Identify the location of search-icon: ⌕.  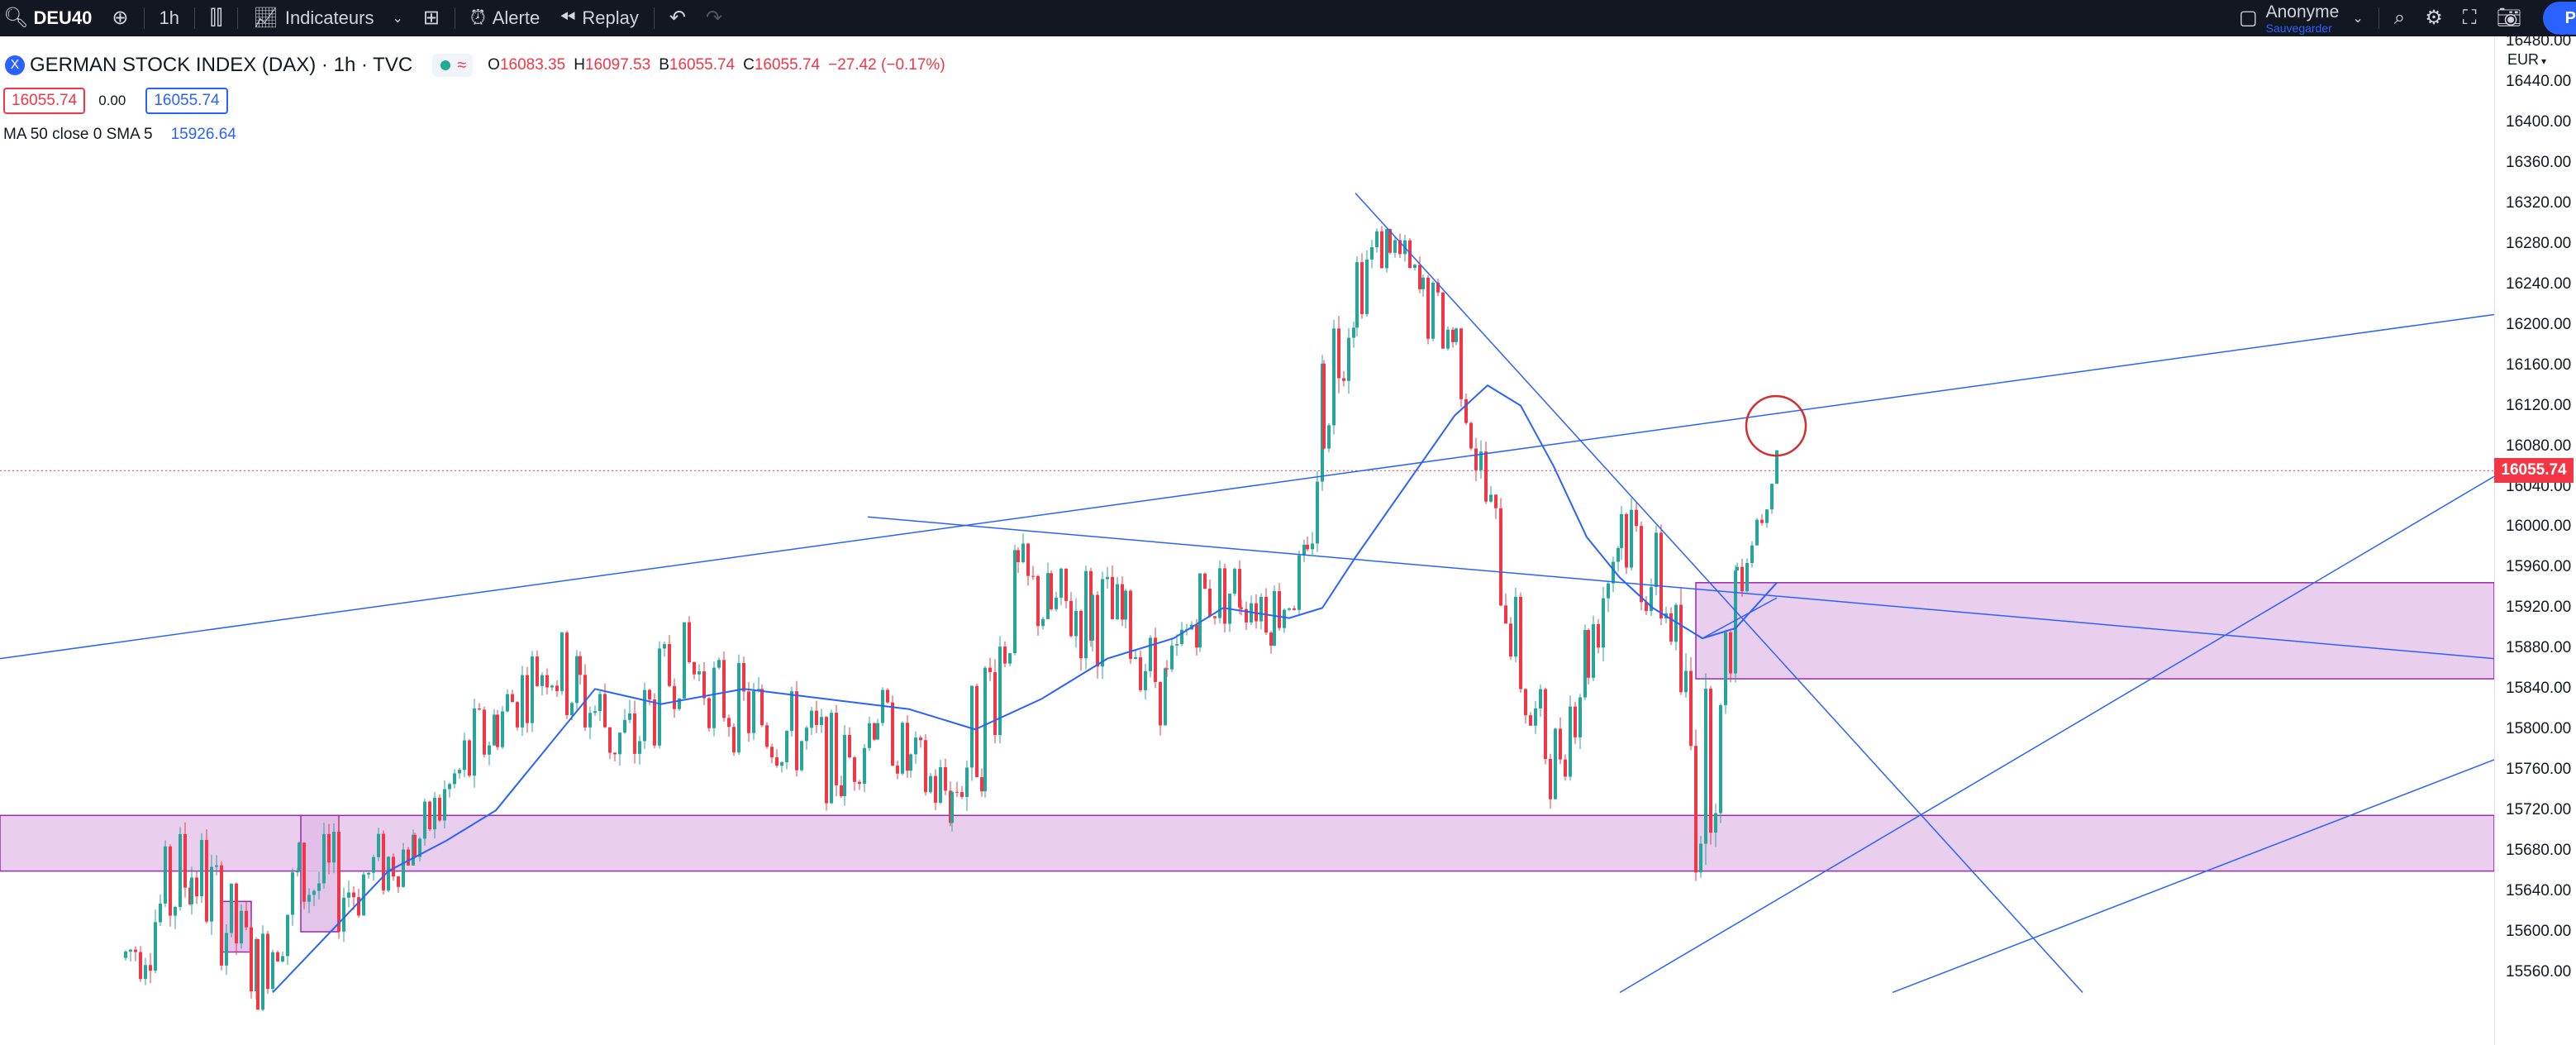
(2400, 18).